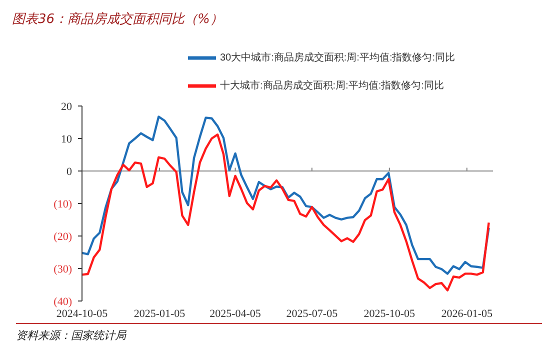  What do you see at coordinates (160, 314) in the screenshot?
I see `x-tick-label: 2025-01-05` at bounding box center [160, 314].